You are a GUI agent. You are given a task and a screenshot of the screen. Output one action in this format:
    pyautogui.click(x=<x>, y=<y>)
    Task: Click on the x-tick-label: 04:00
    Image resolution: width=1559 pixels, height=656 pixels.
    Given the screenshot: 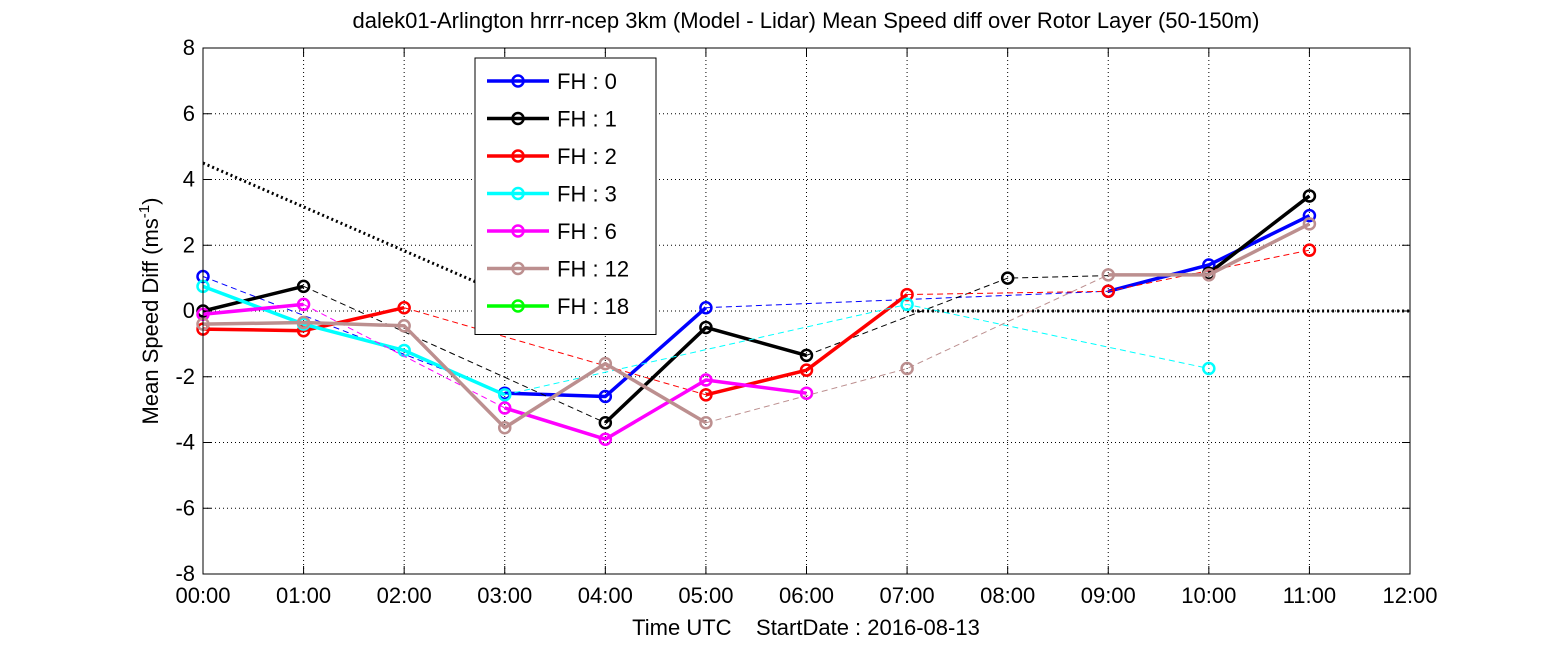 What is the action you would take?
    pyautogui.click(x=605, y=595)
    